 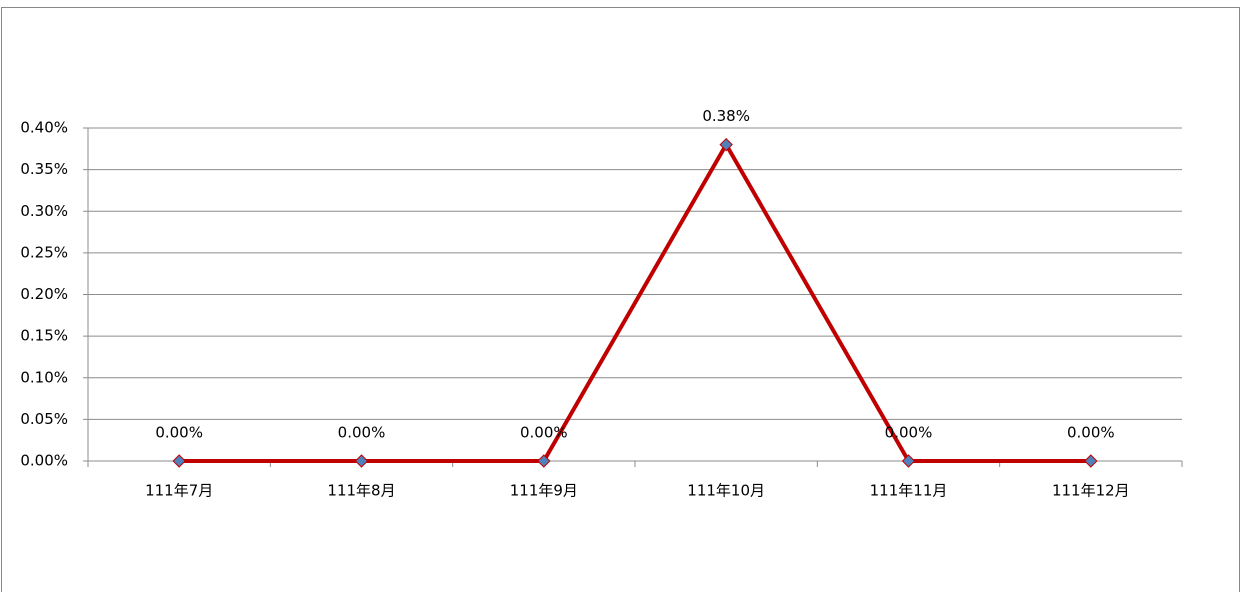 What do you see at coordinates (1091, 491) in the screenshot?
I see `x-tick-label: 111年12月` at bounding box center [1091, 491].